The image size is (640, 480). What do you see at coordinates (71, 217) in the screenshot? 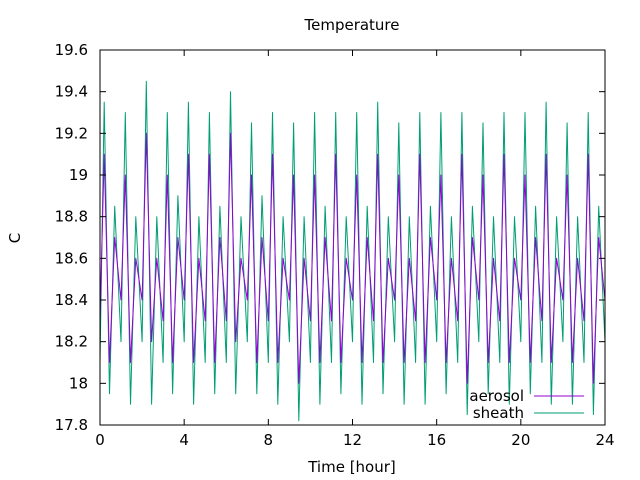
I see `y-tick-label: 18.8` at bounding box center [71, 217].